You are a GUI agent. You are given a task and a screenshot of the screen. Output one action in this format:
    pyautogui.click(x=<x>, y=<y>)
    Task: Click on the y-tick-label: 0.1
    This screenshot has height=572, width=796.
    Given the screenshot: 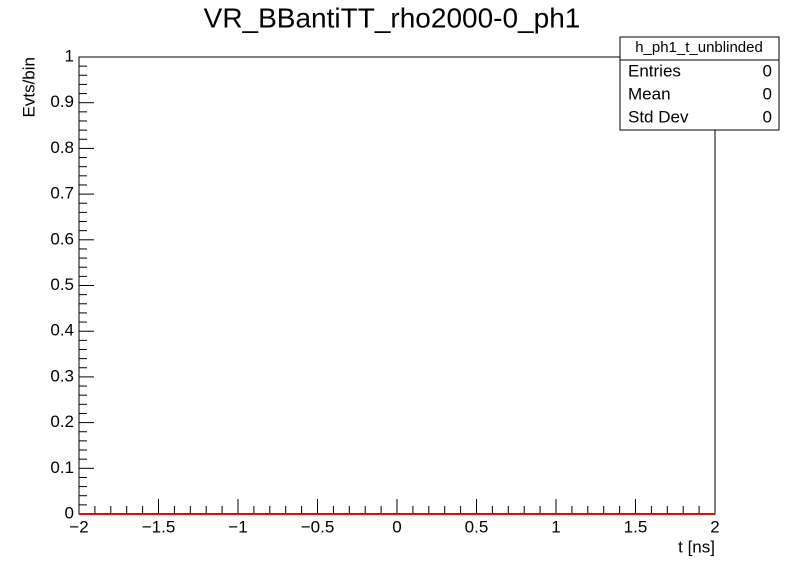 What is the action you would take?
    pyautogui.click(x=62, y=467)
    